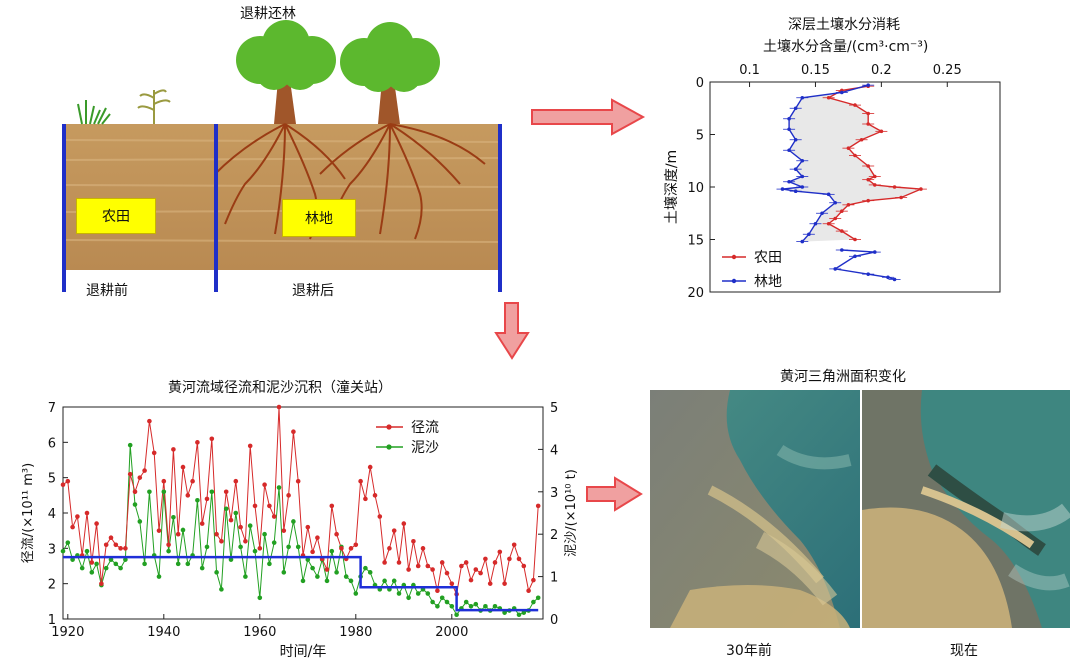 This screenshot has width=1080, height=665. What do you see at coordinates (350, 181) in the screenshot?
I see `roots` at bounding box center [350, 181].